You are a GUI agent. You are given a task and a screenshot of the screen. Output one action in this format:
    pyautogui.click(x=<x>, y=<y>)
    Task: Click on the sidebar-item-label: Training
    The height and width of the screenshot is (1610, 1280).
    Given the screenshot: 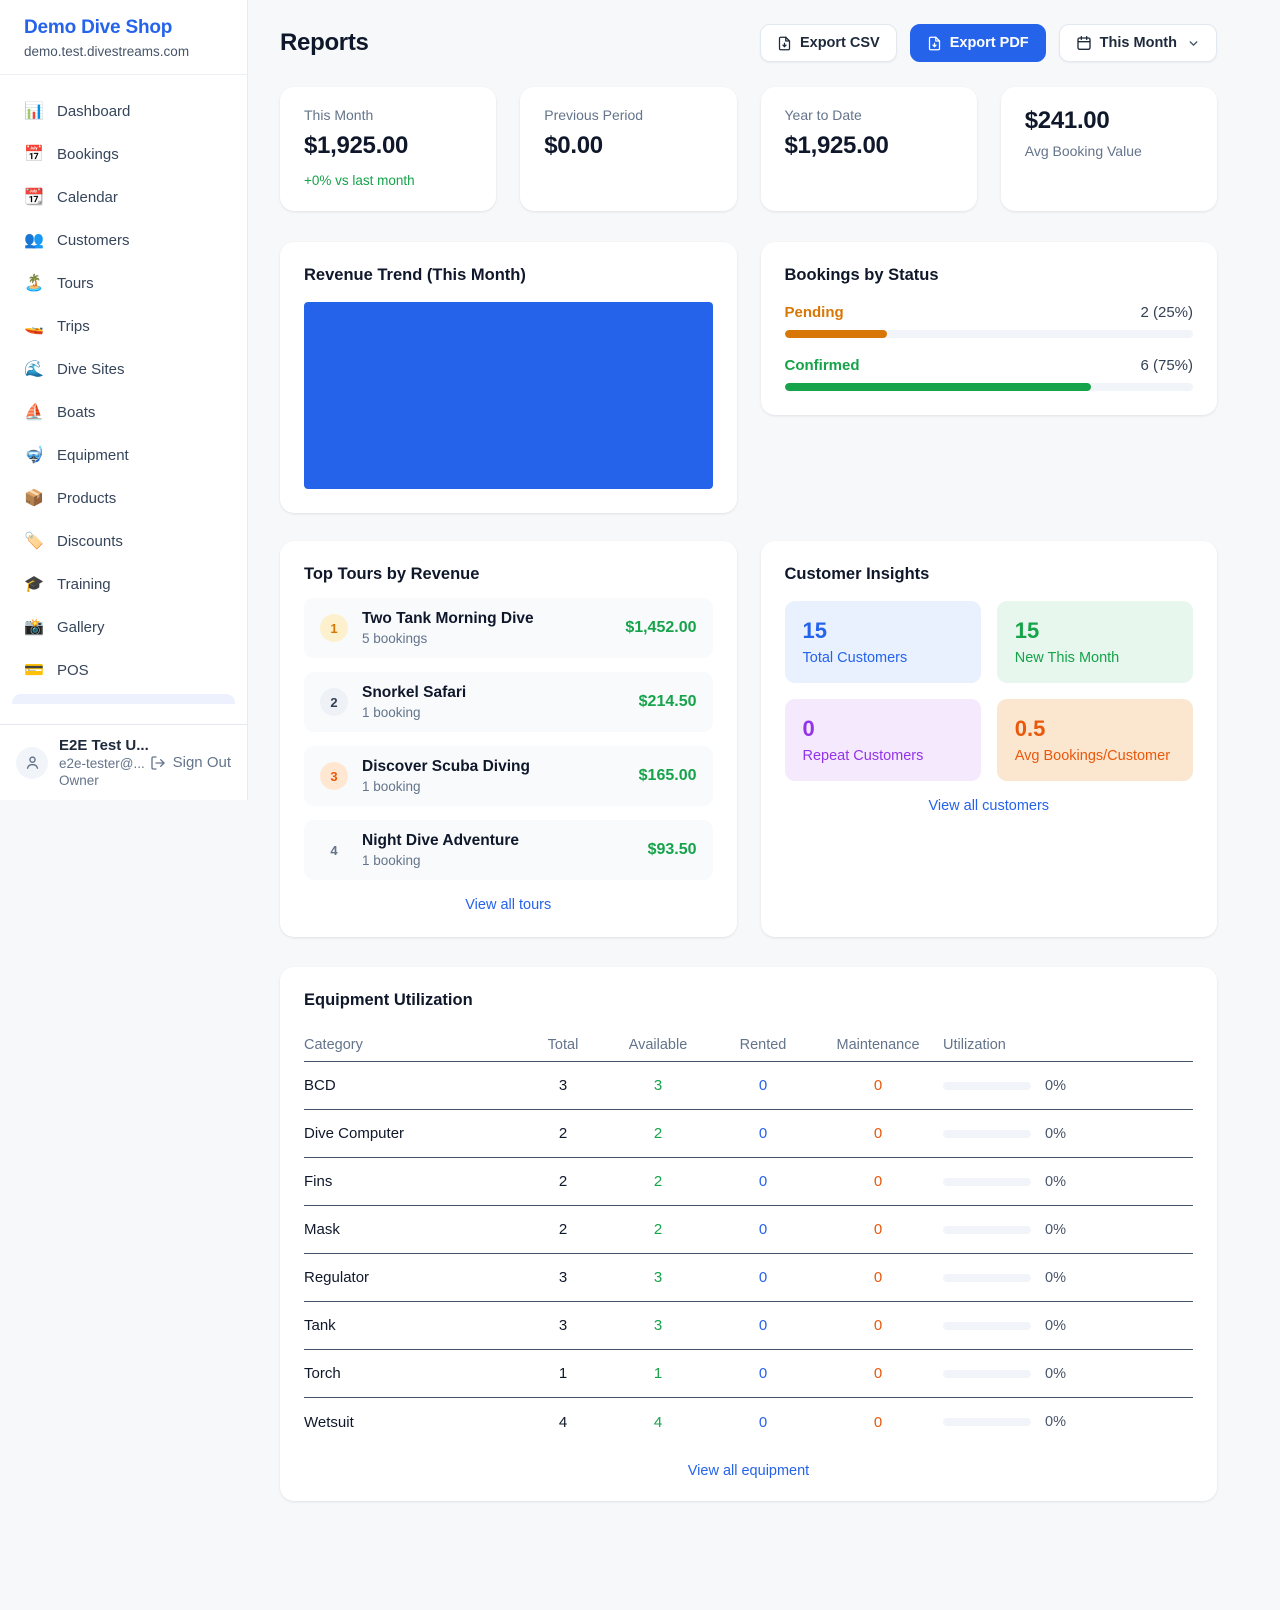 What is the action you would take?
    pyautogui.click(x=84, y=584)
    